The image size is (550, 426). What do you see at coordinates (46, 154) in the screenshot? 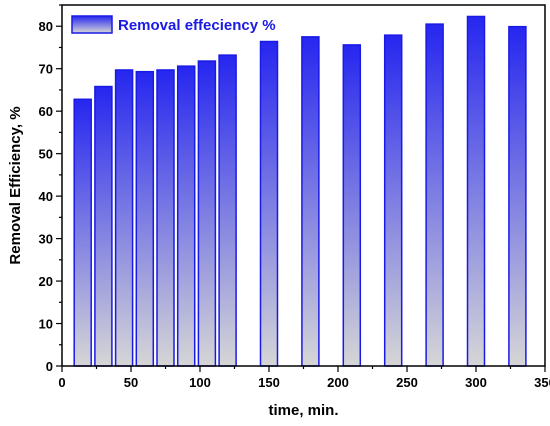
I see `y-tick-label: 50` at bounding box center [46, 154].